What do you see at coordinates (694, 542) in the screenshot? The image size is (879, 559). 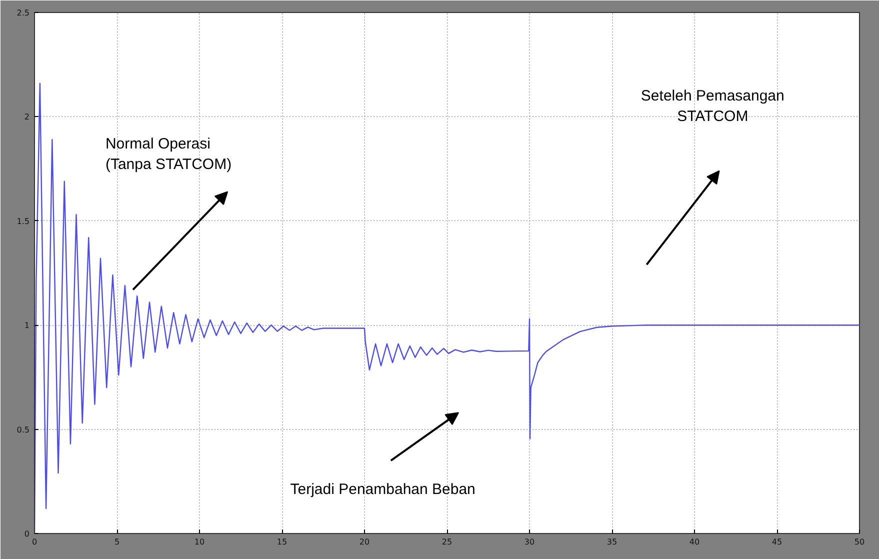 I see `x-tick-label: 40` at bounding box center [694, 542].